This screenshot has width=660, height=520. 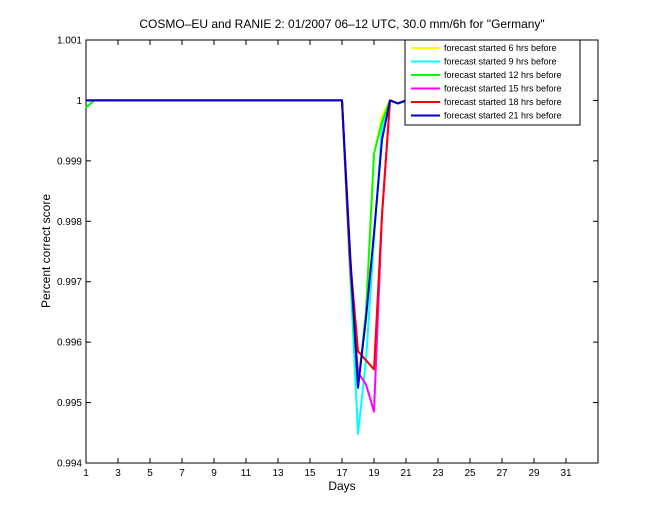 I want to click on x-tick-label: 31, so click(x=566, y=473).